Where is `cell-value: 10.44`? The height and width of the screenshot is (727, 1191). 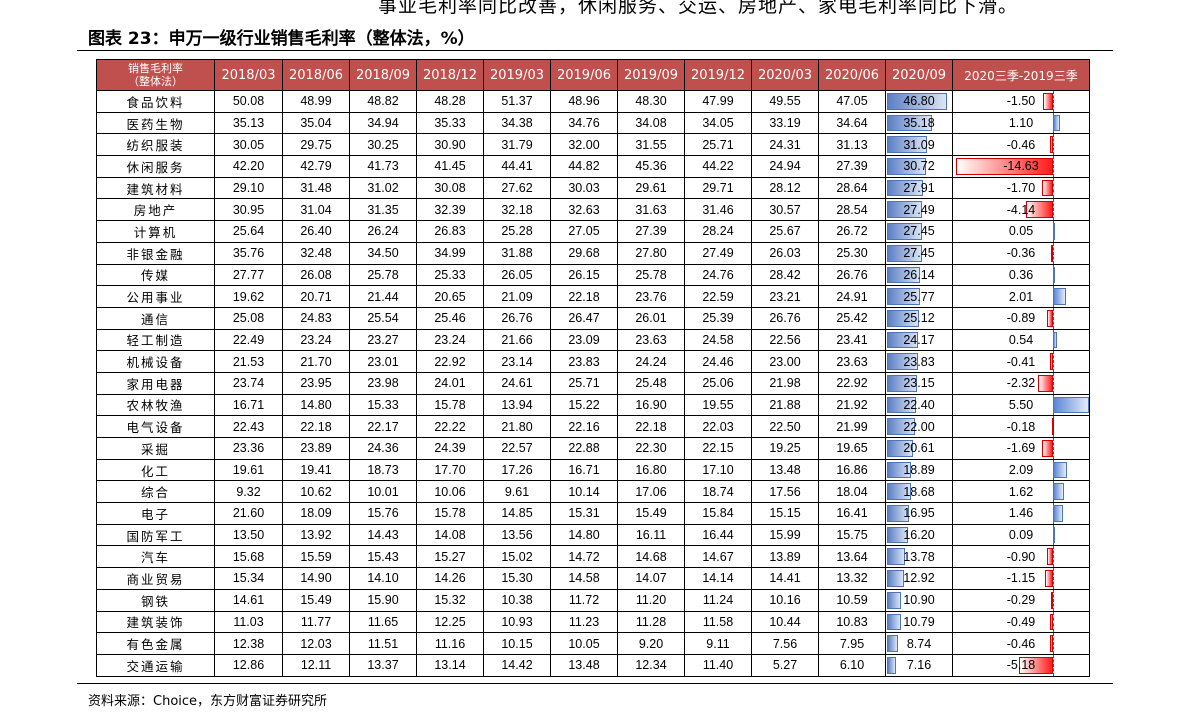 cell-value: 10.44 is located at coordinates (785, 622).